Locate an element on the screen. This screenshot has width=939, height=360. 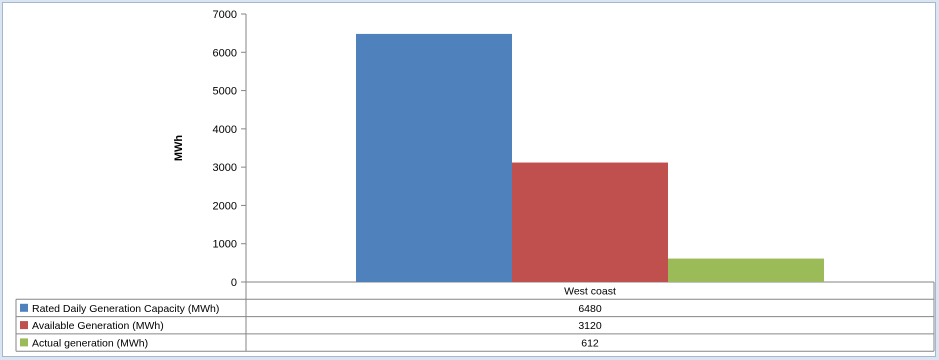
data-label: 3120 is located at coordinates (590, 326).